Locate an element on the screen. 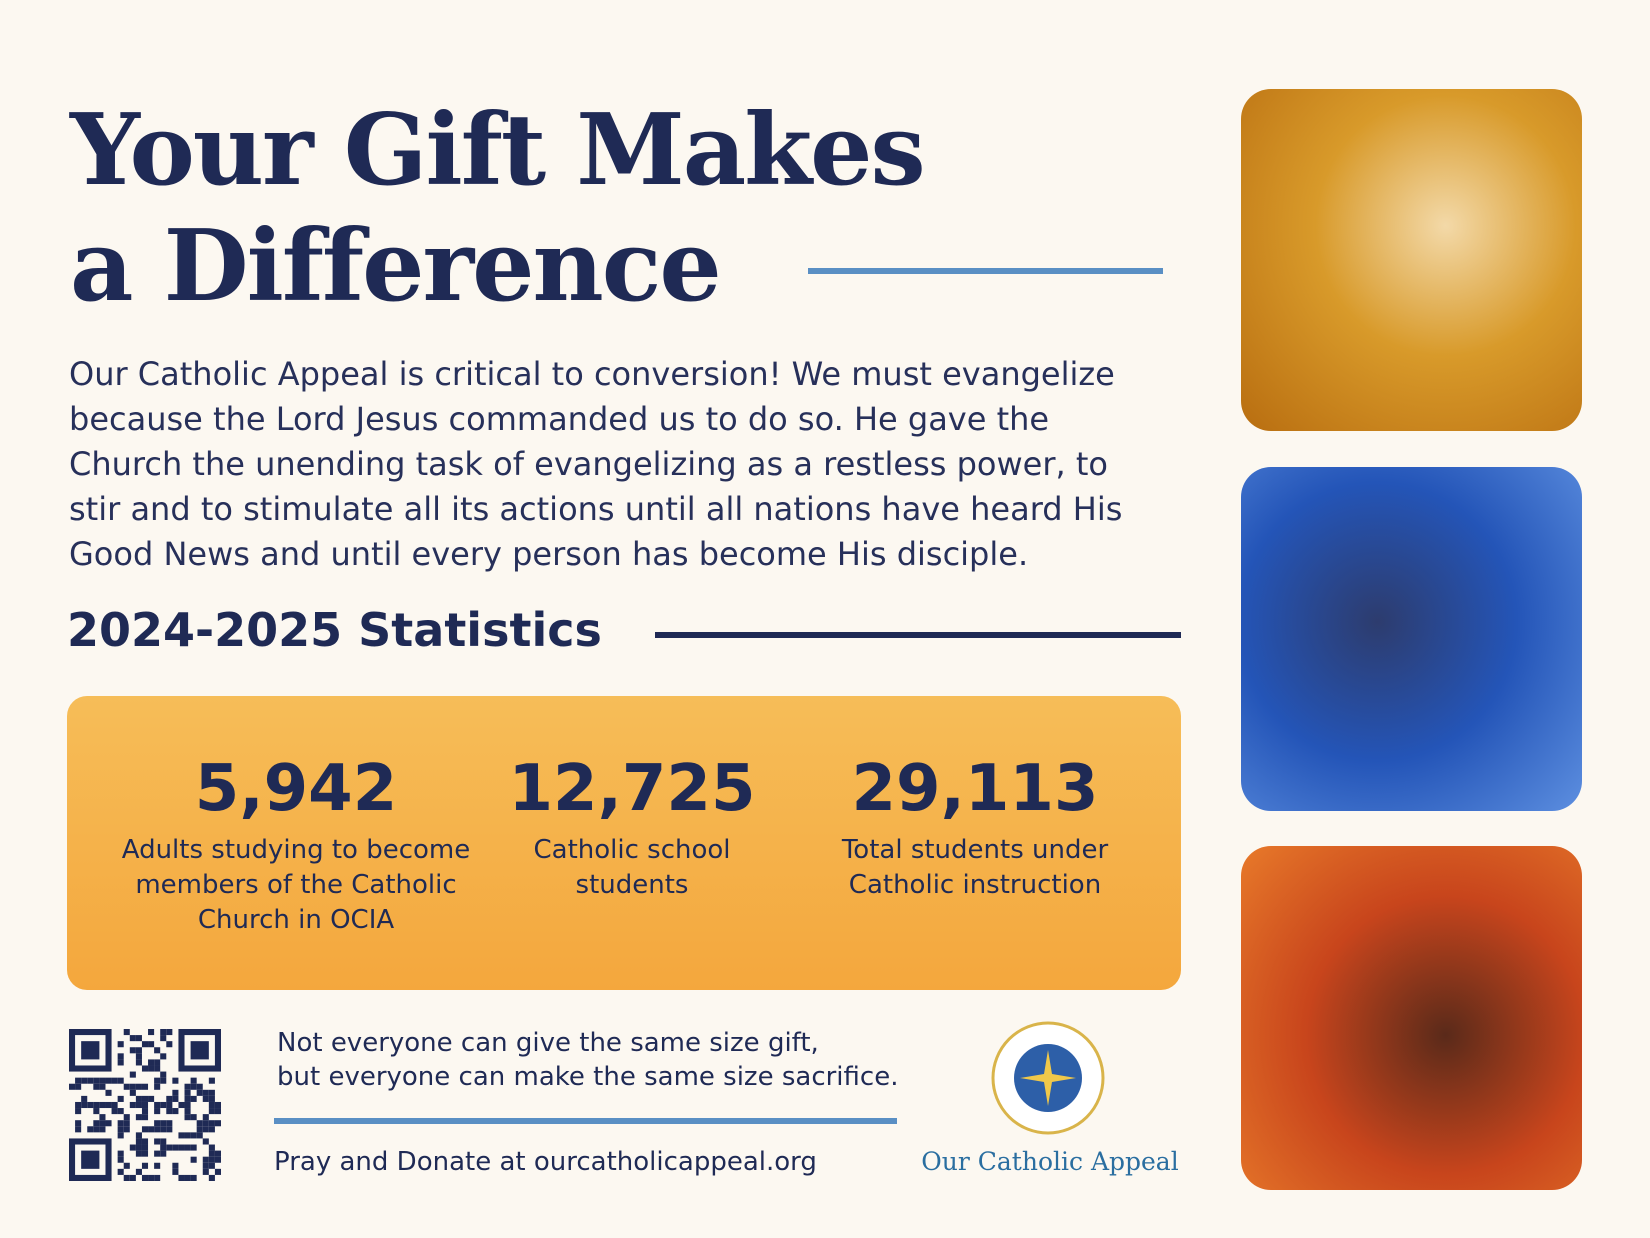 This screenshot has height=1238, width=1650. stat-label-line: Catholic school is located at coordinates (632, 850).